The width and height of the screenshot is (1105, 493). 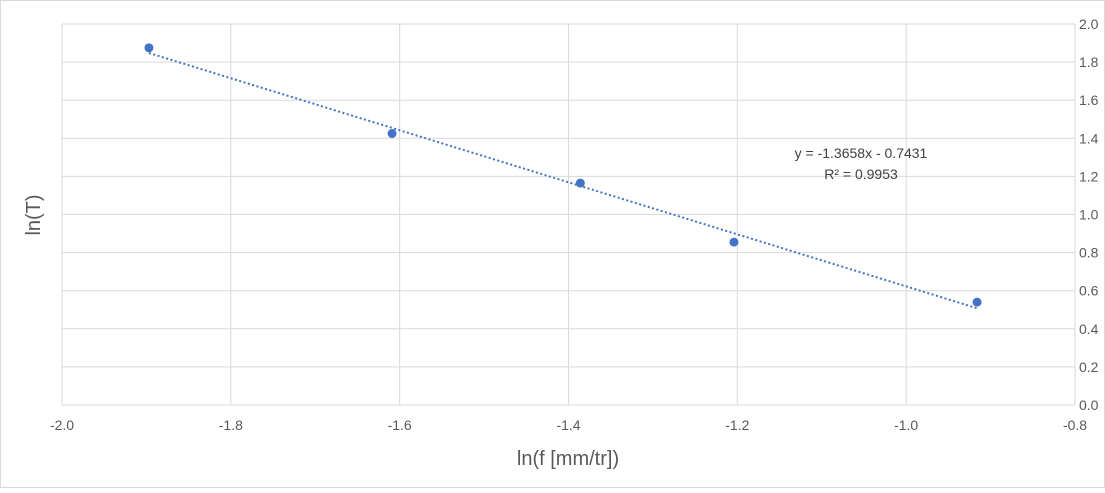 I want to click on x-tick-label: -0.8, so click(x=1075, y=425).